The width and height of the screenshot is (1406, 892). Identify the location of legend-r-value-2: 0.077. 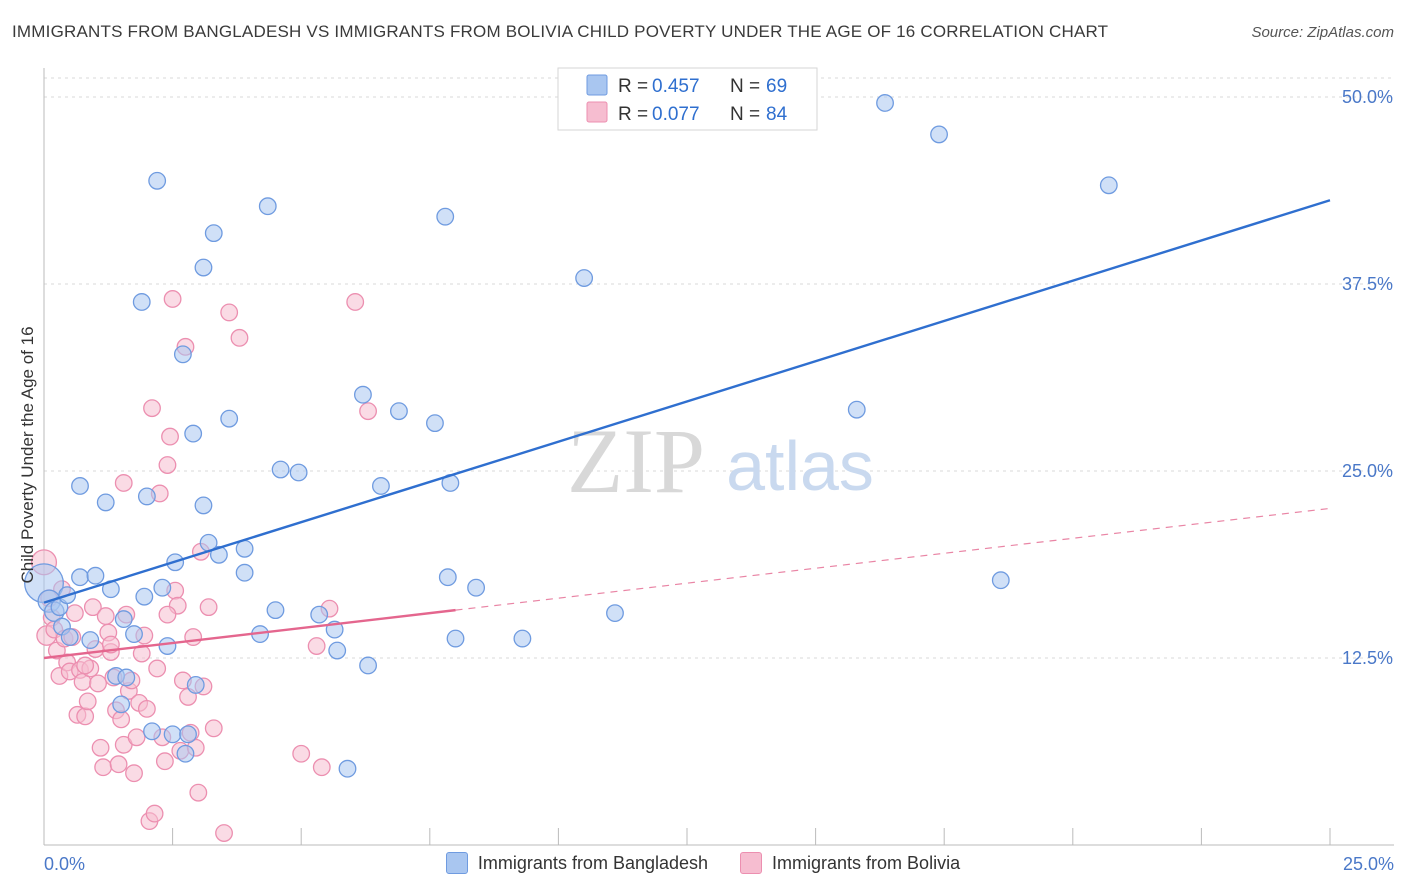
(676, 114).